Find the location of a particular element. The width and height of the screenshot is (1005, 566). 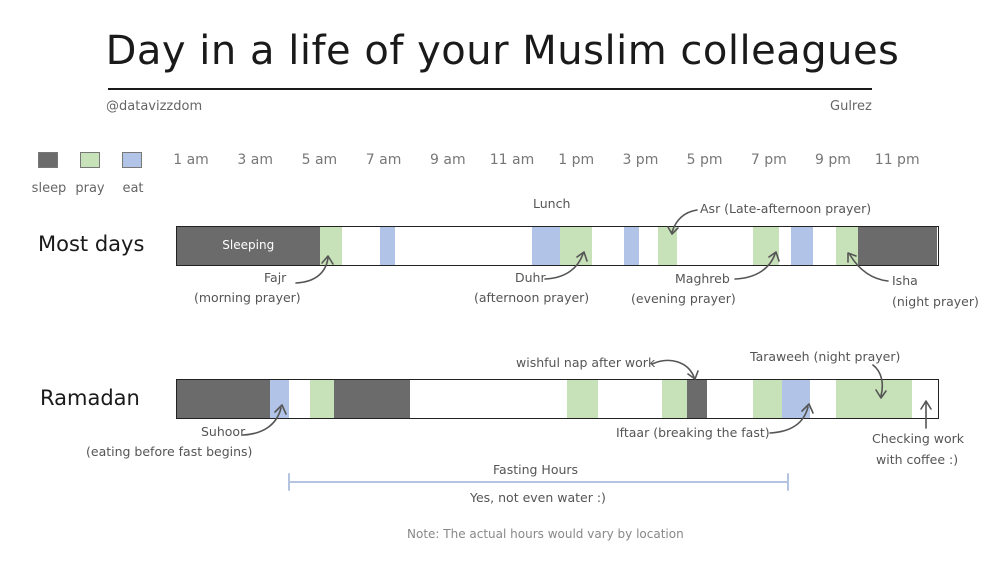

annotation-duhr: Duhr is located at coordinates (530, 277).